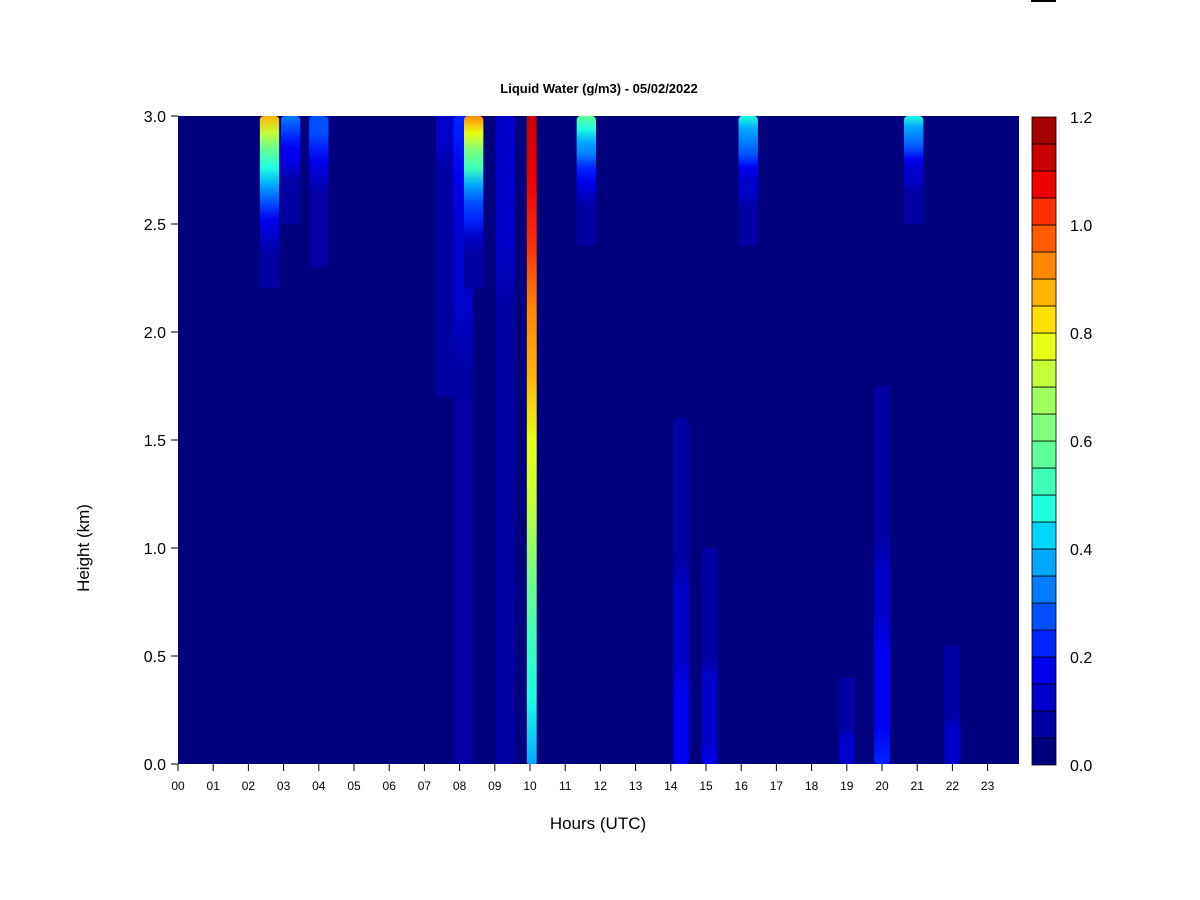 Image resolution: width=1200 pixels, height=900 pixels. Describe the element at coordinates (178, 786) in the screenshot. I see `x-tick-label: 00` at that location.